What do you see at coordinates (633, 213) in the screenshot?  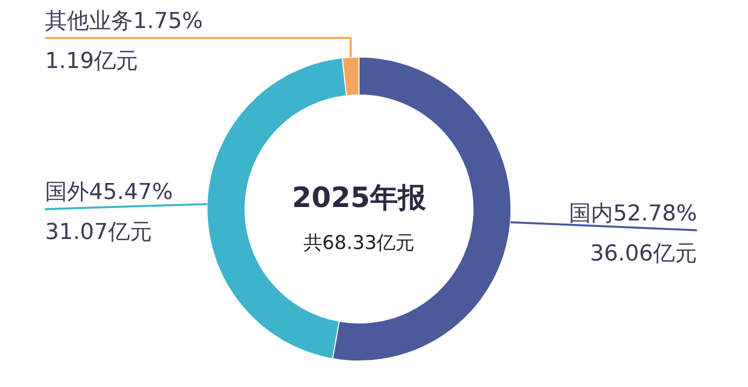 I see `slice-label: 国内52.78%` at bounding box center [633, 213].